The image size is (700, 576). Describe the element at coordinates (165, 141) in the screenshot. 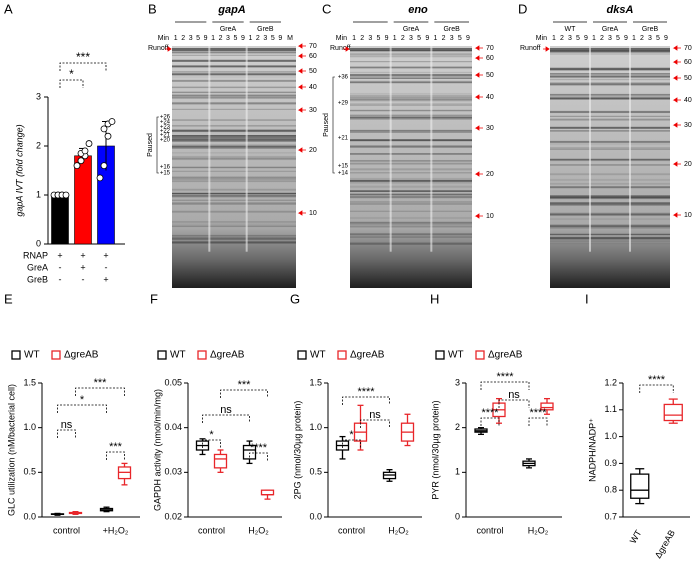

I see `pause-label: +20` at that location.